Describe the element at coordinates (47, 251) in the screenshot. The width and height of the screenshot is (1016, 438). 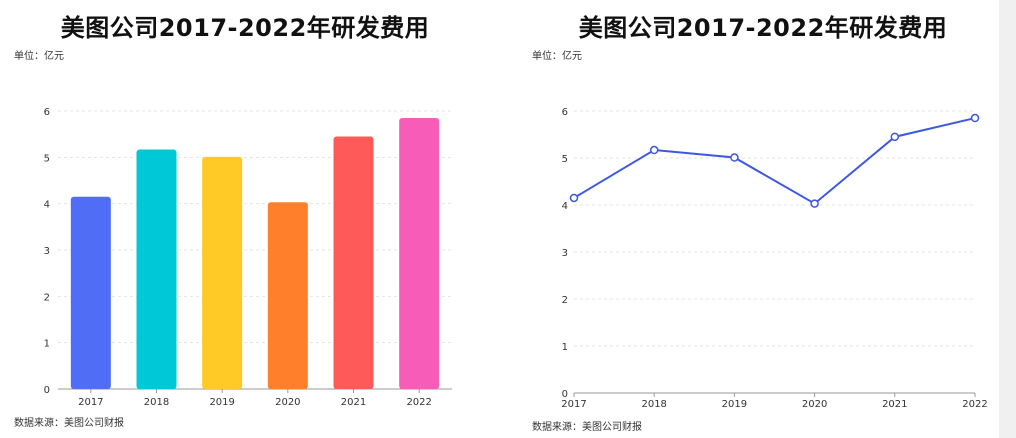
I see `bar-ytick-label-3: 3` at that location.